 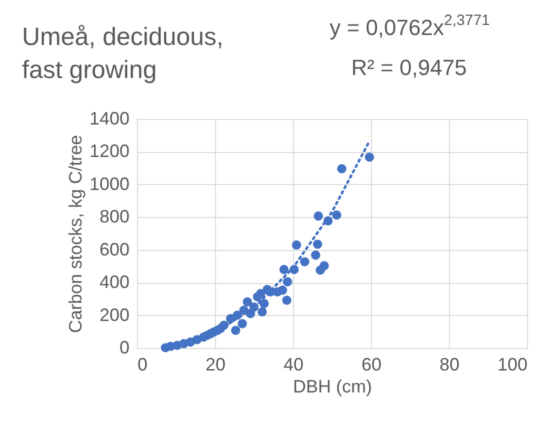 What do you see at coordinates (409, 67) in the screenshot?
I see `text: R² = 0,9475` at bounding box center [409, 67].